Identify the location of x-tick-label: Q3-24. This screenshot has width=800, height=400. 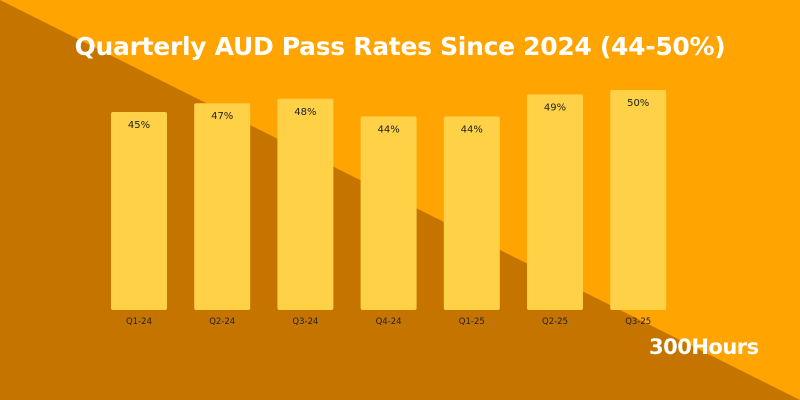
(305, 322).